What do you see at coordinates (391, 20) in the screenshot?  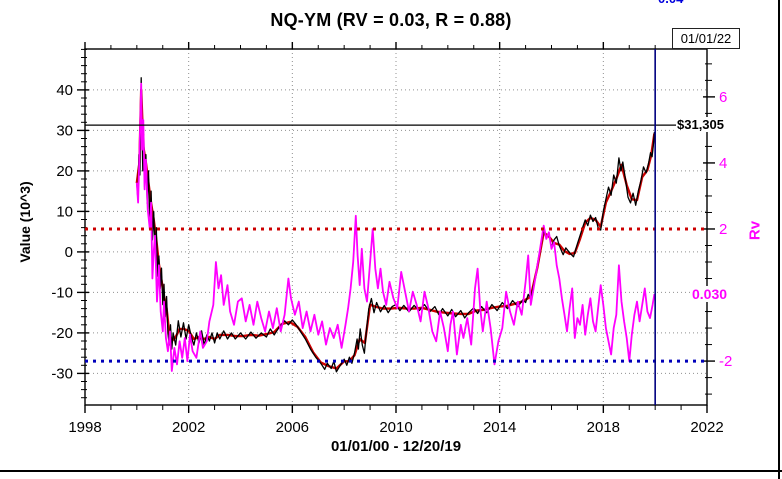 I see `chart-title: NQ-YM (RV = 0.03, R = 0.88)` at bounding box center [391, 20].